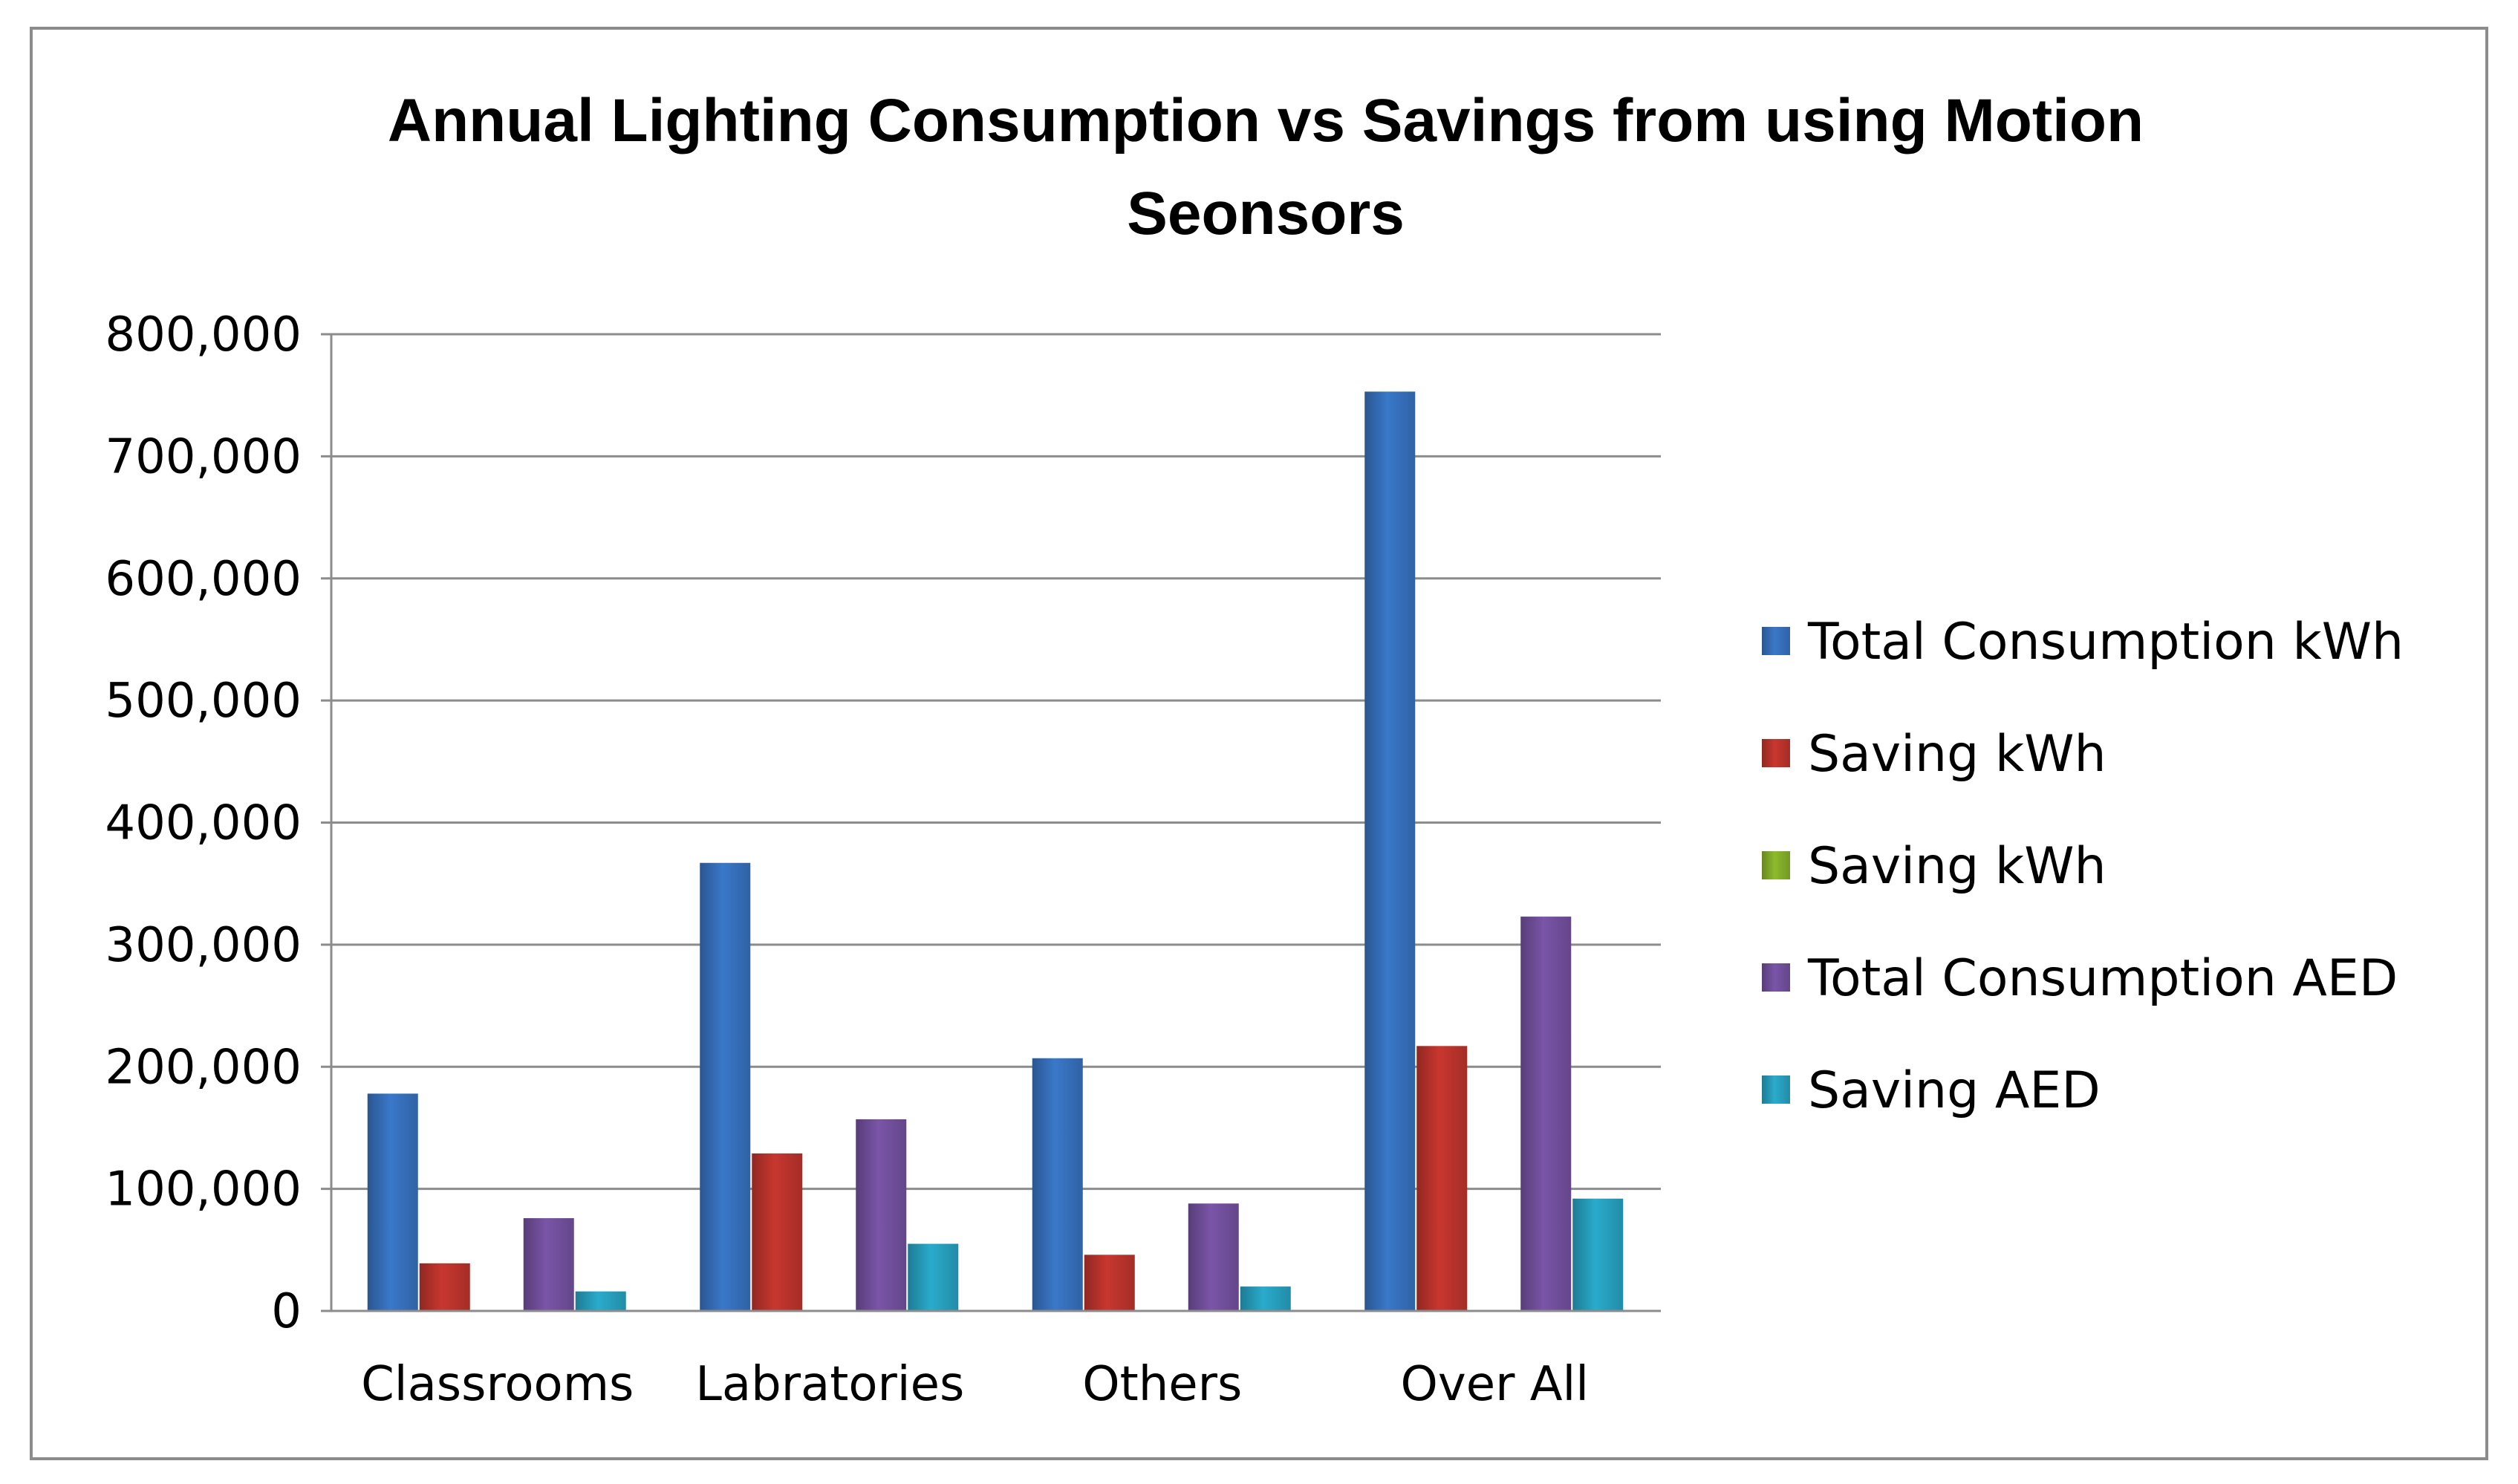 The height and width of the screenshot is (1484, 2518). I want to click on y-tick-label-0: 0, so click(286, 1312).